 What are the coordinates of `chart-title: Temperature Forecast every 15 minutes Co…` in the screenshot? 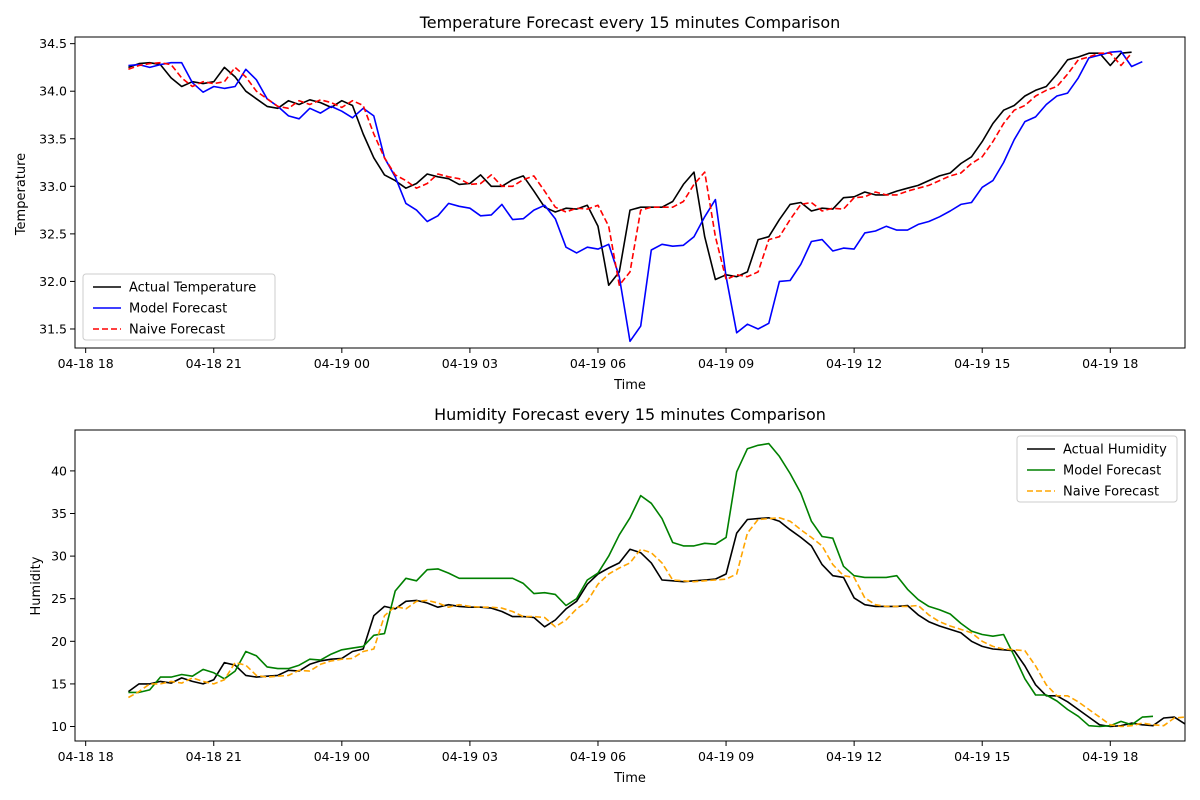 It's located at (630, 22).